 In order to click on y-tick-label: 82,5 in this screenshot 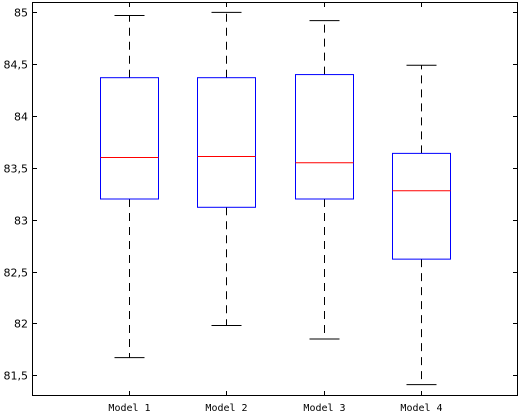, I will do `click(16, 273)`.